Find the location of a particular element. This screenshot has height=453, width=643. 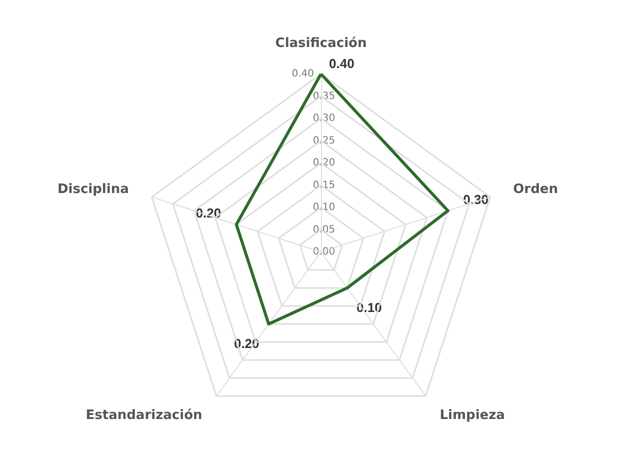

spoke-label: Limpieza is located at coordinates (472, 415).